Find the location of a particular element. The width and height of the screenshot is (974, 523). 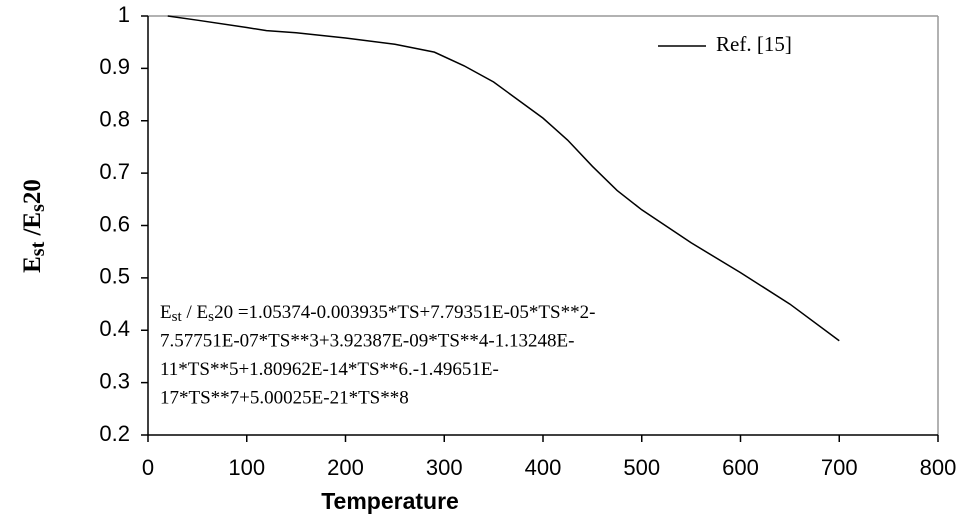

y-tick-label: 1 is located at coordinates (124, 14).